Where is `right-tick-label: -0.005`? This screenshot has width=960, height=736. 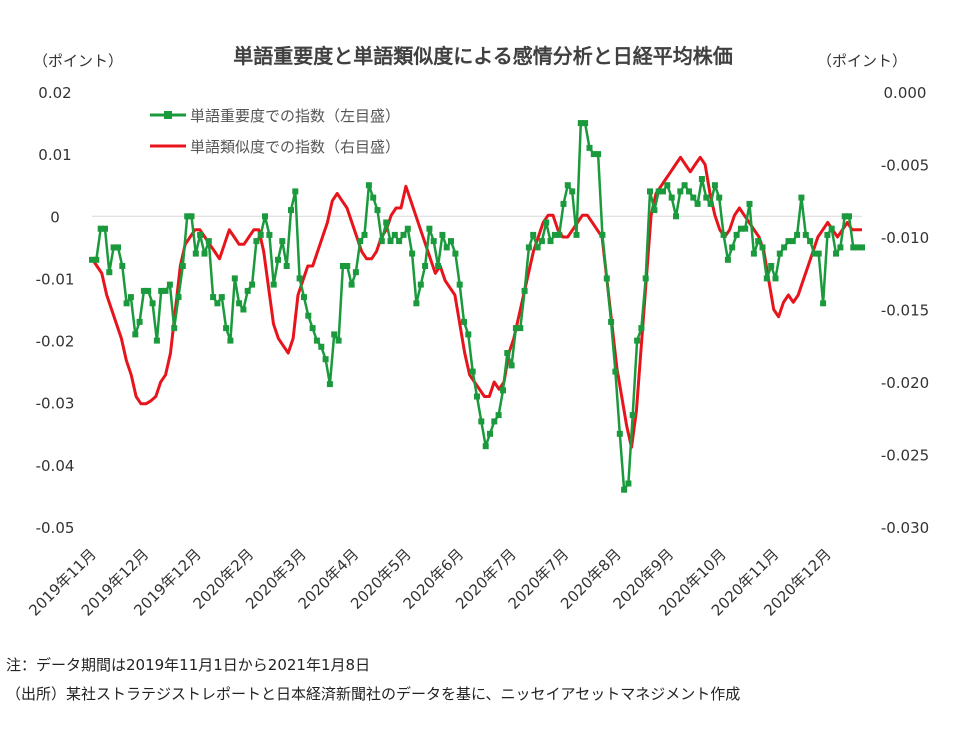 right-tick-label: -0.005 is located at coordinates (905, 166).